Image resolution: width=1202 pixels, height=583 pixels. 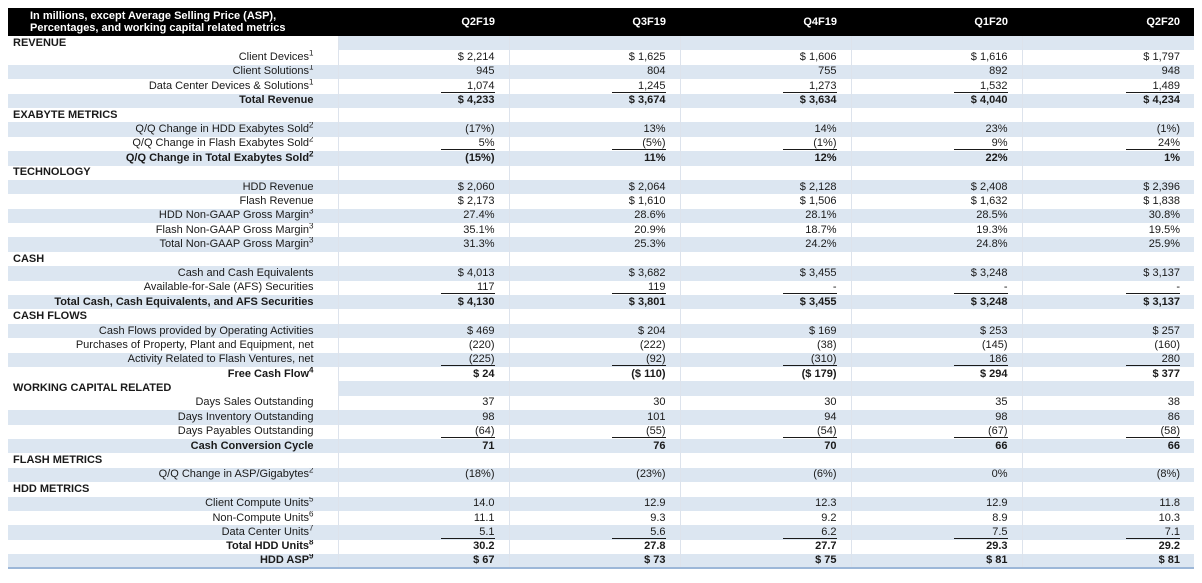 What do you see at coordinates (601, 489) in the screenshot?
I see `section-header-row: HDD METRICS` at bounding box center [601, 489].